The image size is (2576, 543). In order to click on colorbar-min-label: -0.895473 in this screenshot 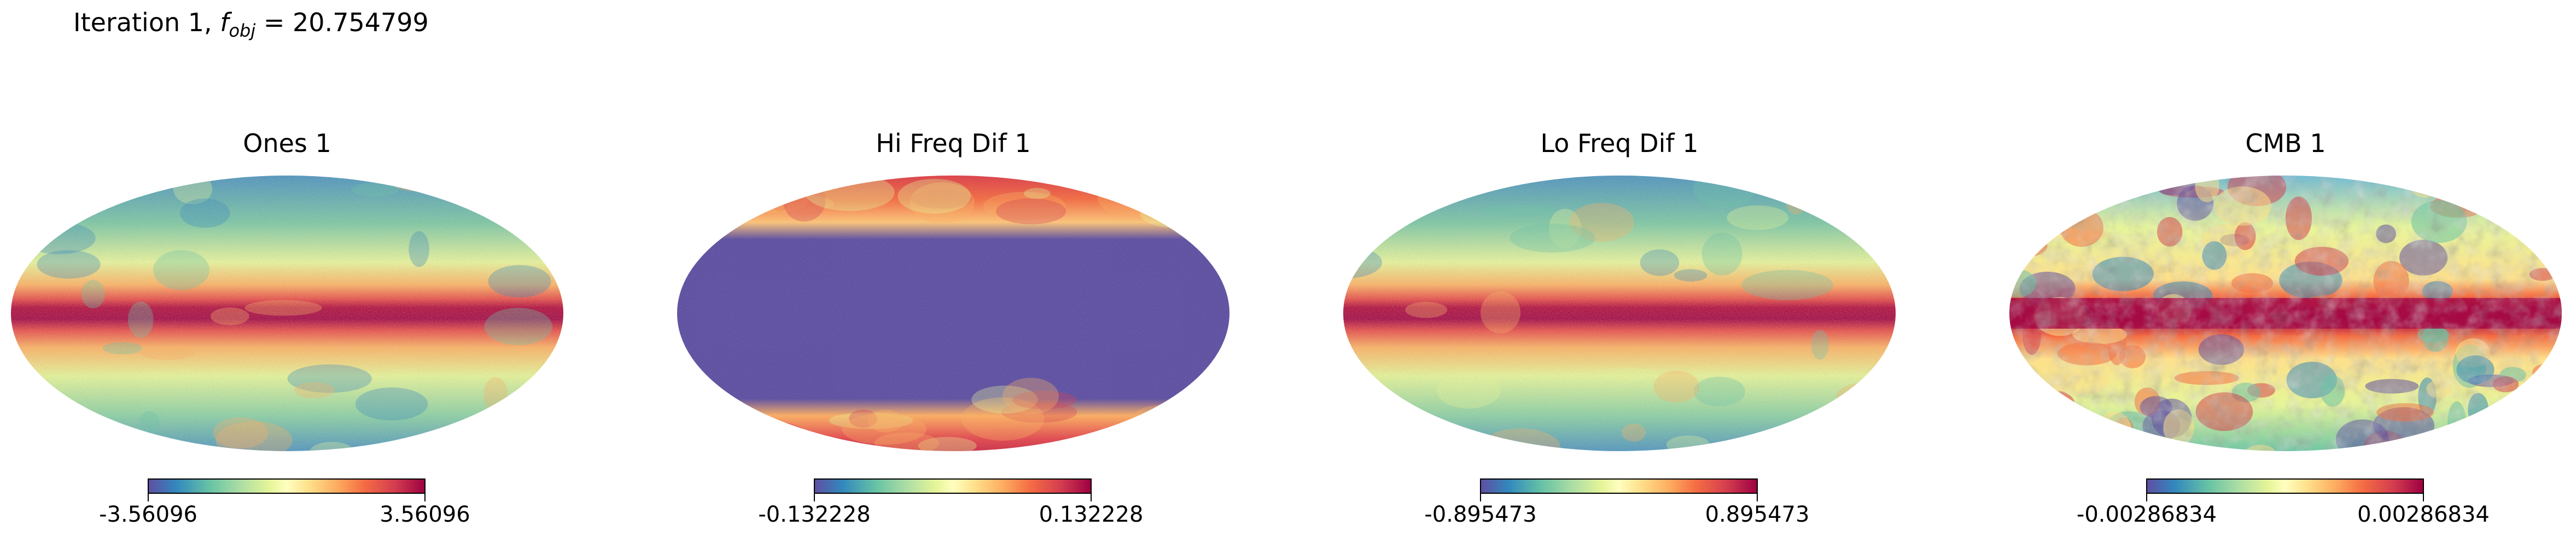, I will do `click(1481, 514)`.